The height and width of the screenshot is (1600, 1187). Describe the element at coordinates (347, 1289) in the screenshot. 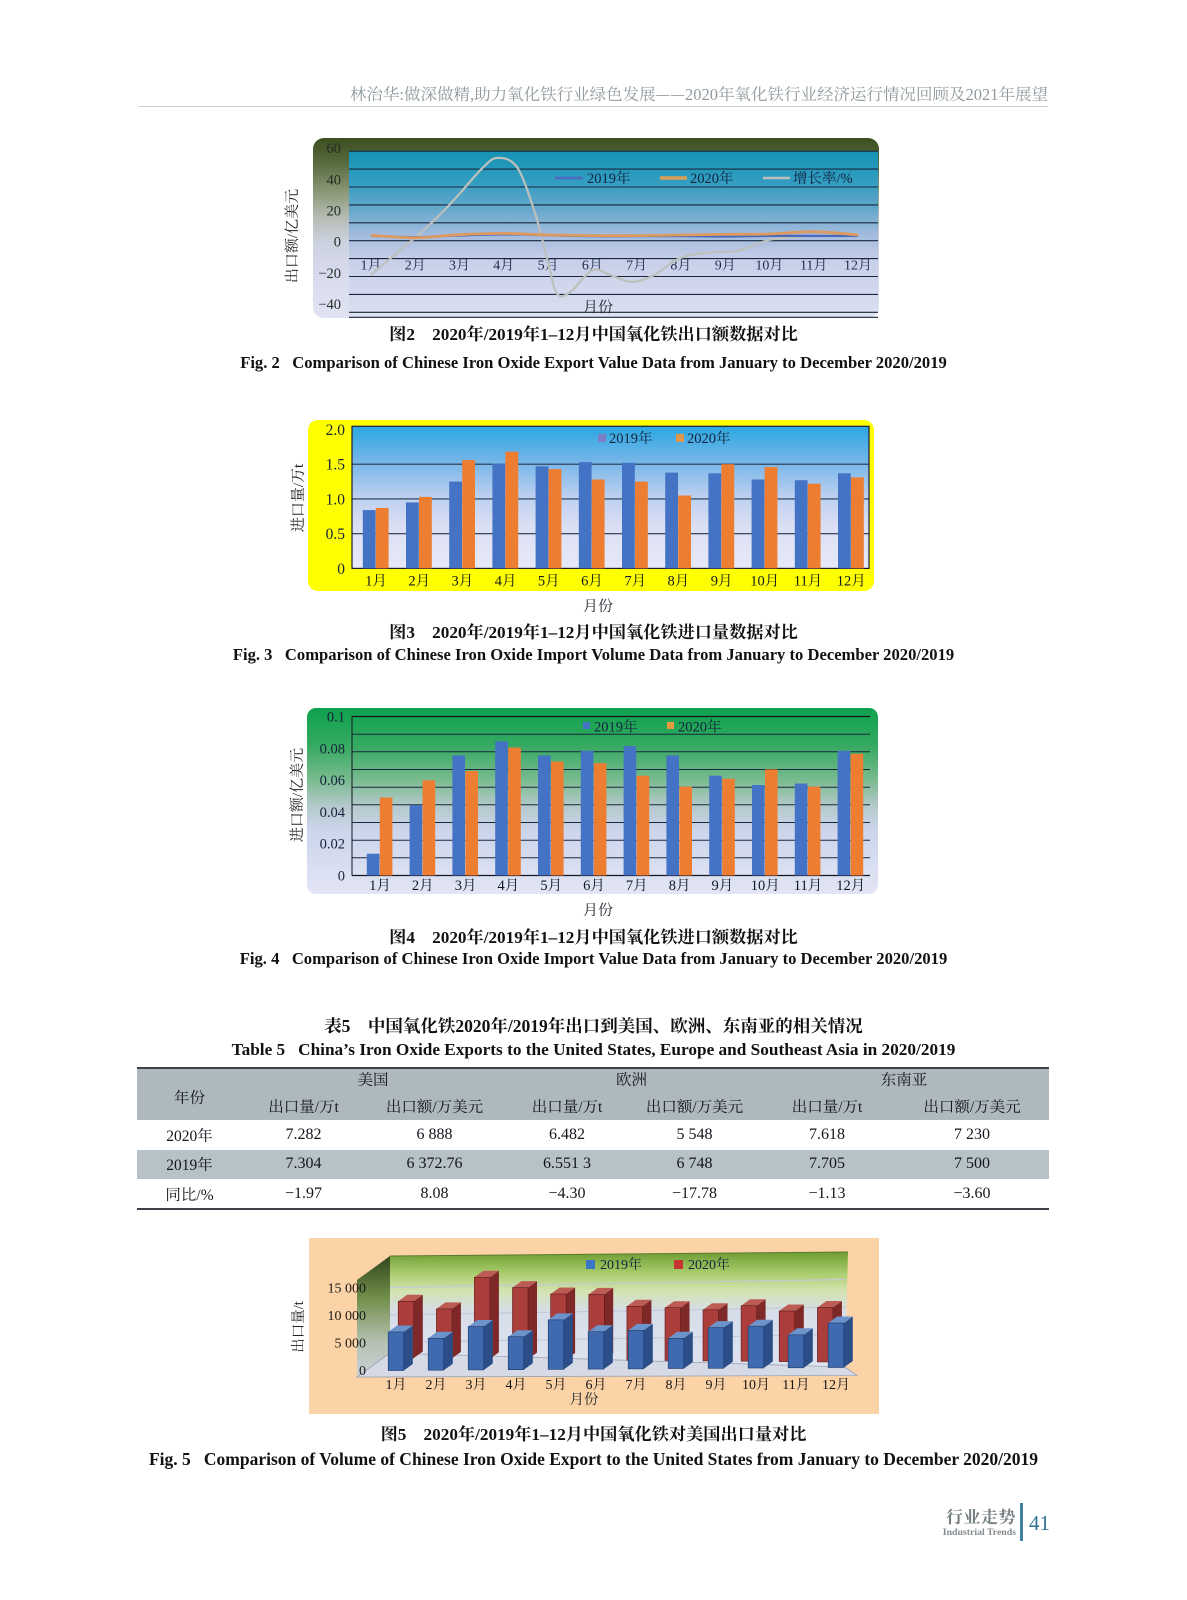

I see `svg-text: 15 000` at that location.